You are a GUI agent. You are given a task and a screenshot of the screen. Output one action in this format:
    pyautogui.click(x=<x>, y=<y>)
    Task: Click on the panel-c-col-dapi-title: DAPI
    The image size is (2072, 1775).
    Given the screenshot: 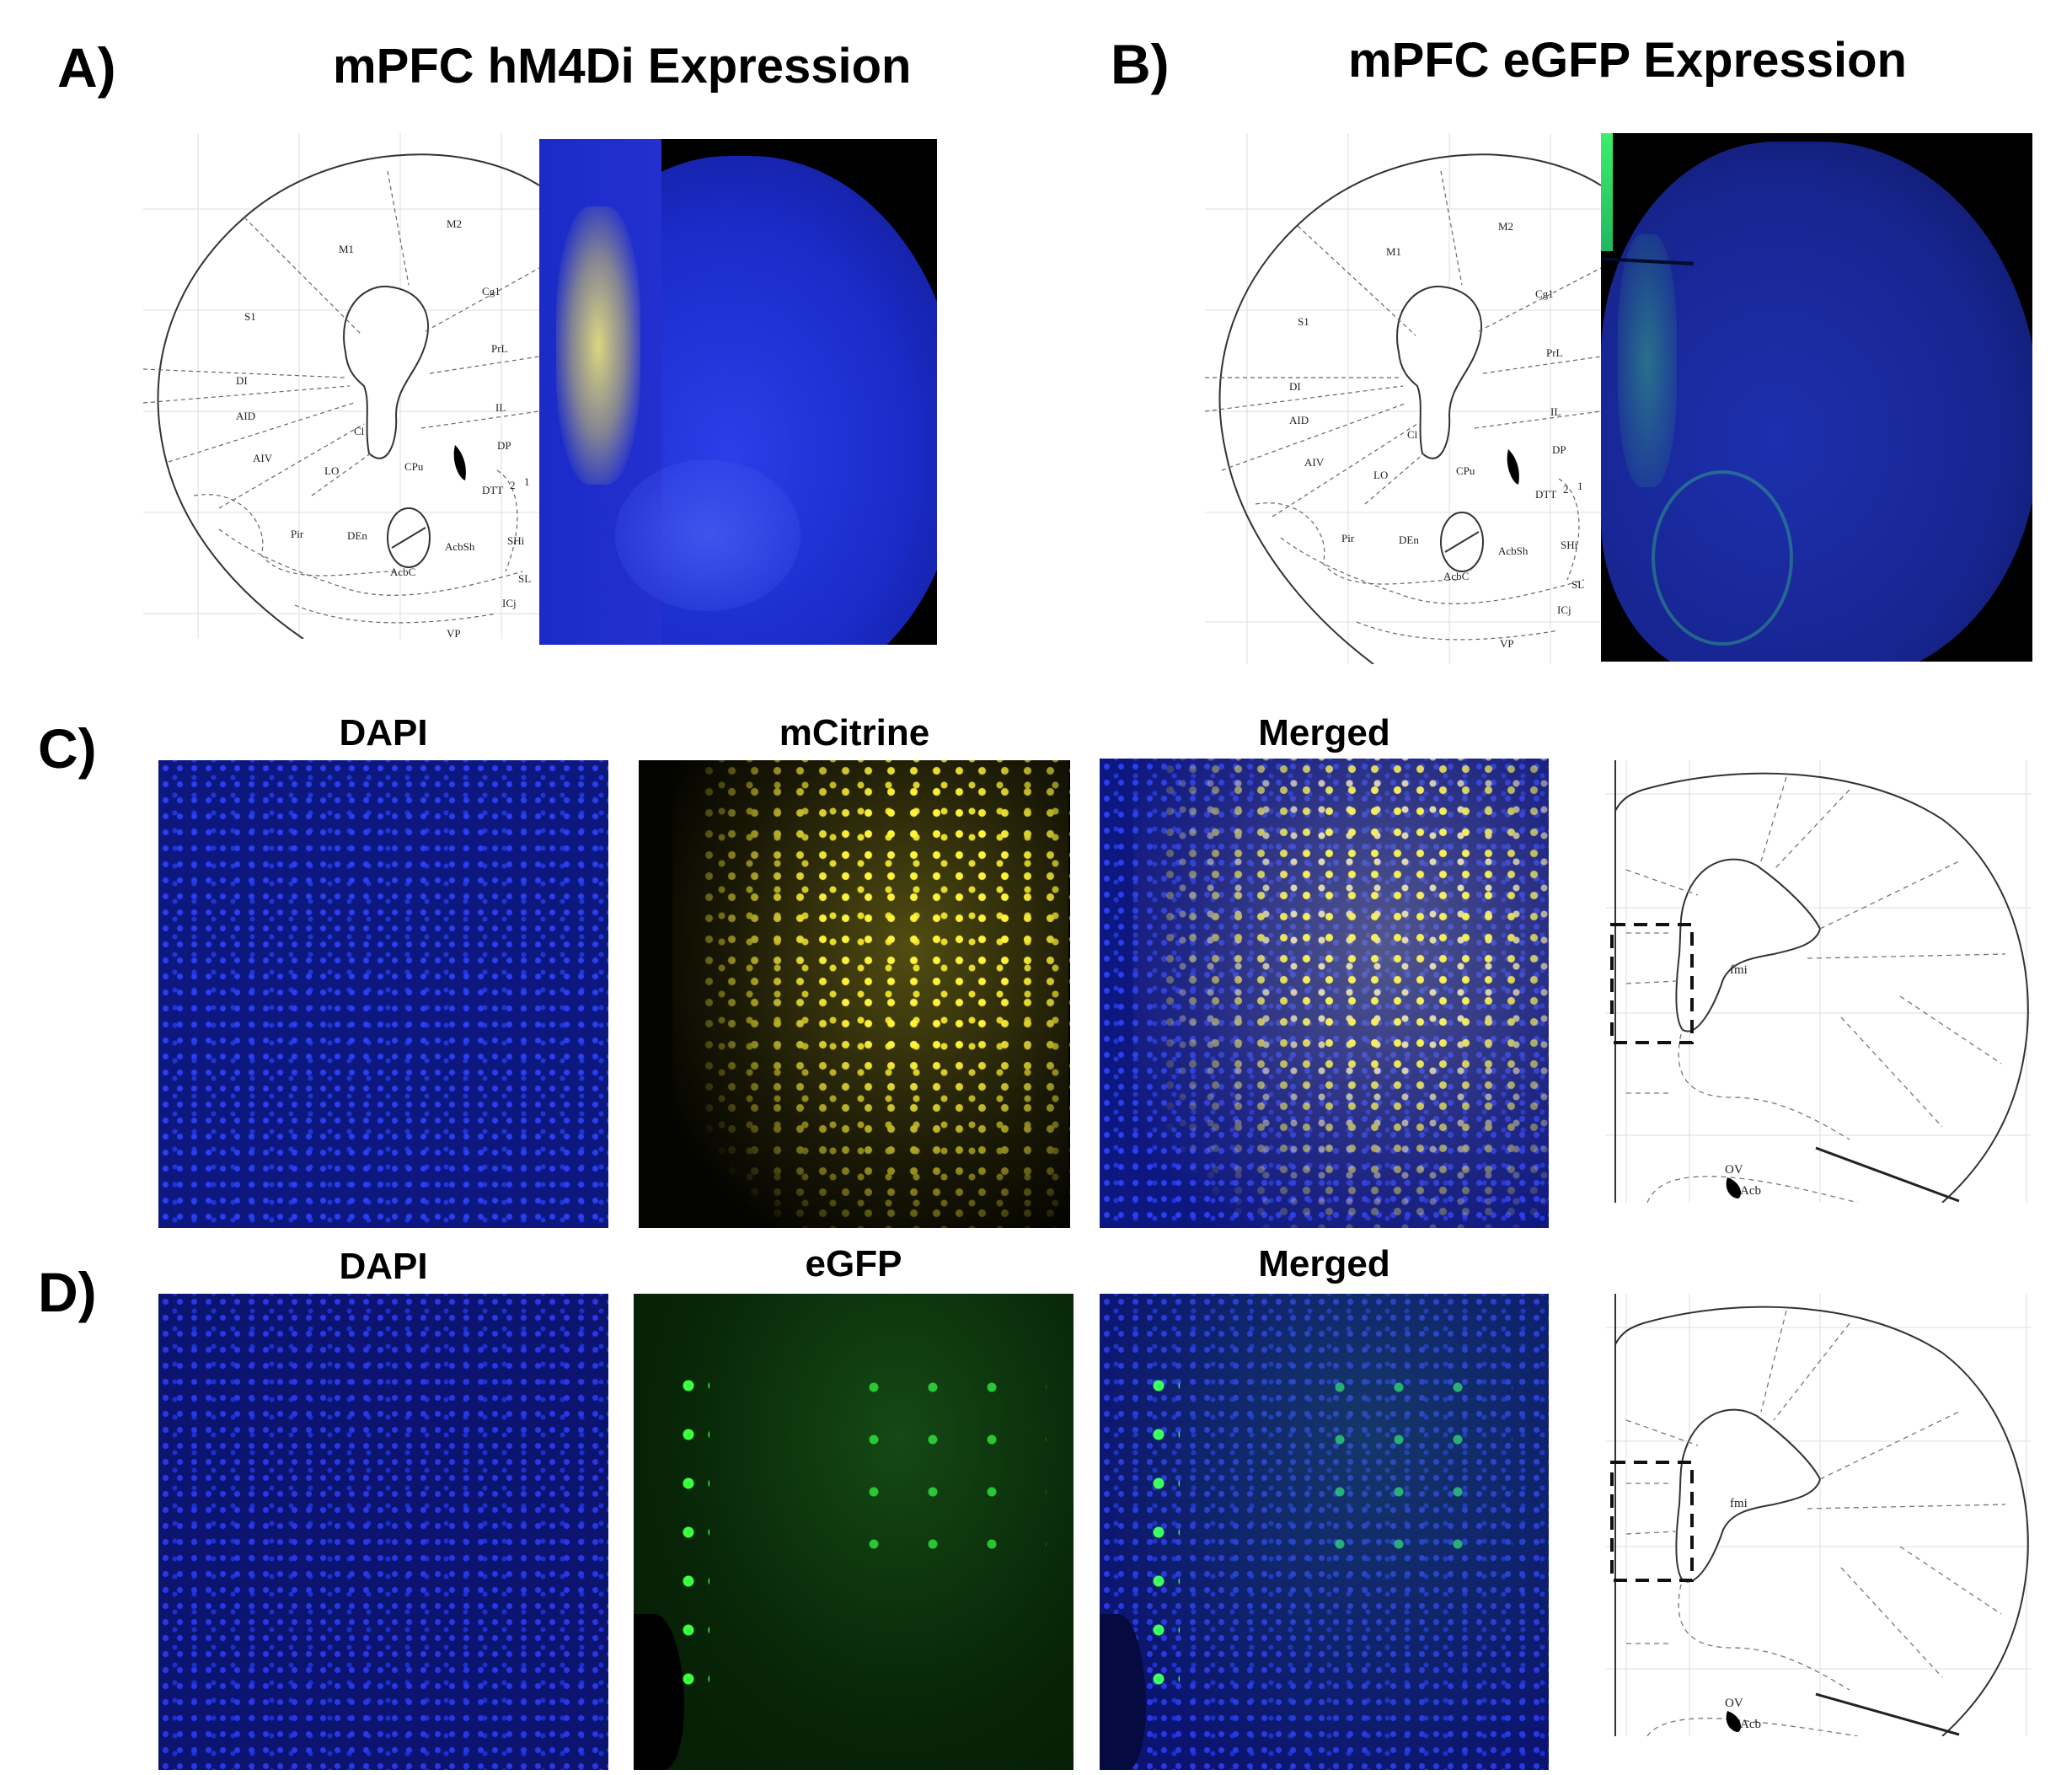 What is the action you would take?
    pyautogui.click(x=384, y=733)
    